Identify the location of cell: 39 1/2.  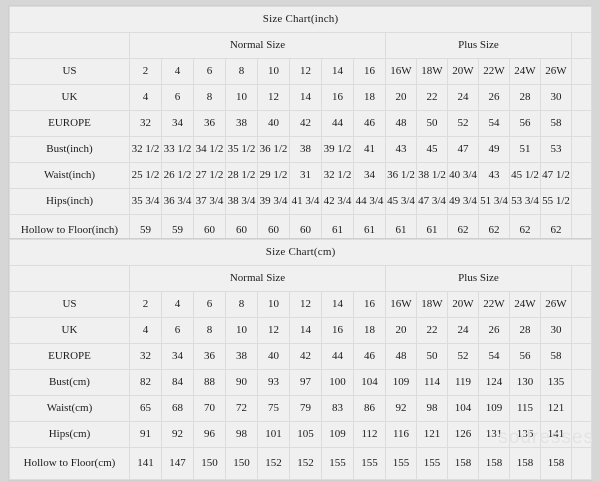
(337, 149).